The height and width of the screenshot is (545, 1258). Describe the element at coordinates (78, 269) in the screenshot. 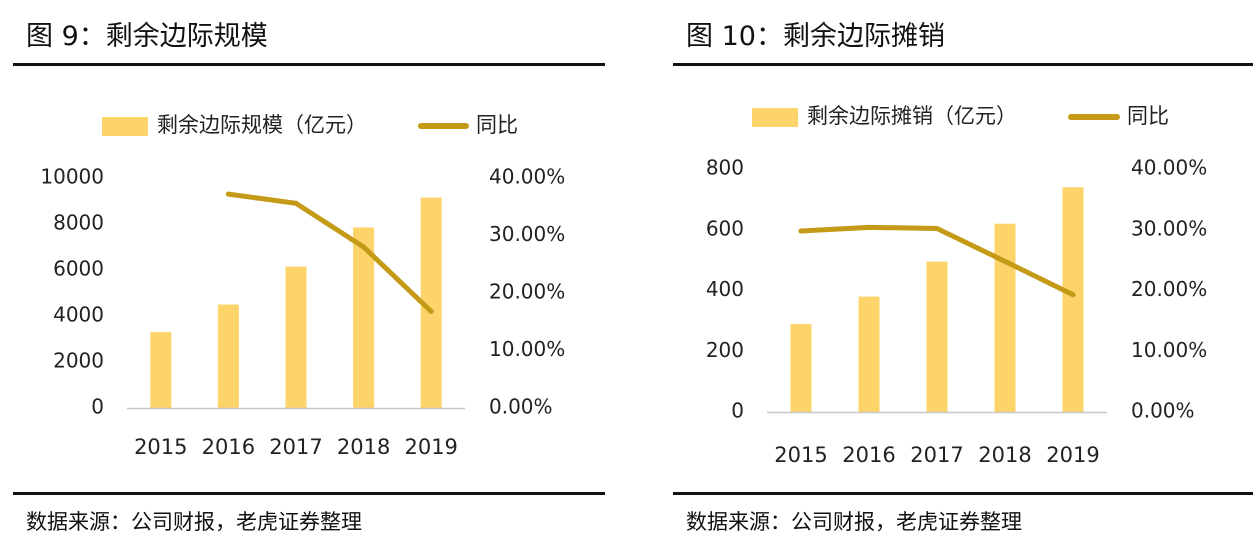

I see `y-left-tick-label: 6000` at that location.